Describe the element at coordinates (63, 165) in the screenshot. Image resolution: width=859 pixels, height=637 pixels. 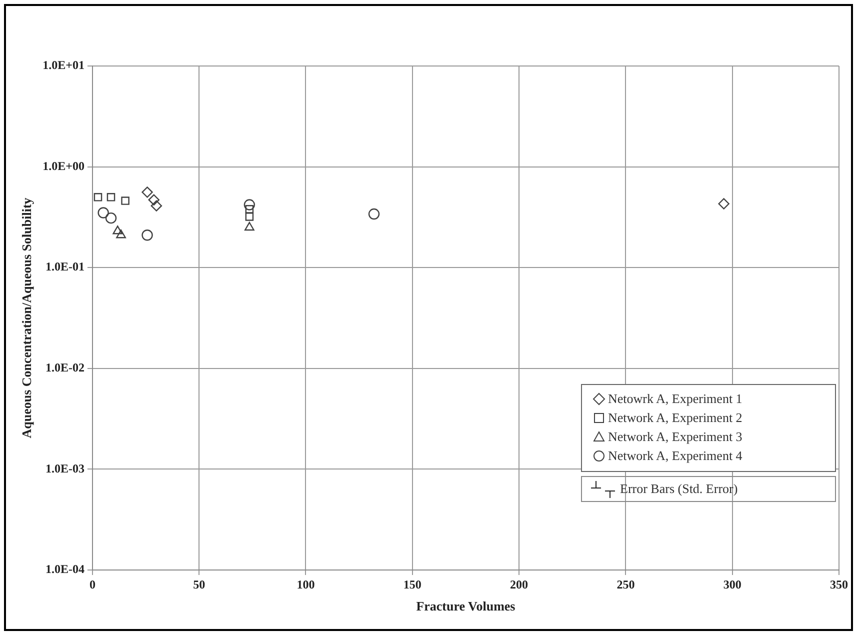
I see `y-tick-label: 1.0E+00` at that location.